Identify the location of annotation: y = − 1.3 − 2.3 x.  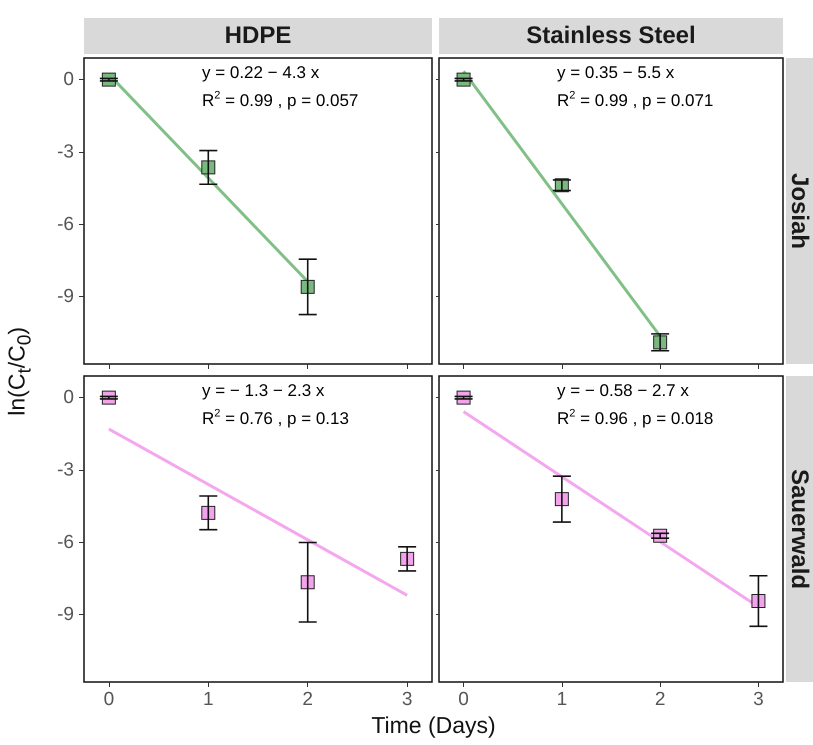
(263, 390).